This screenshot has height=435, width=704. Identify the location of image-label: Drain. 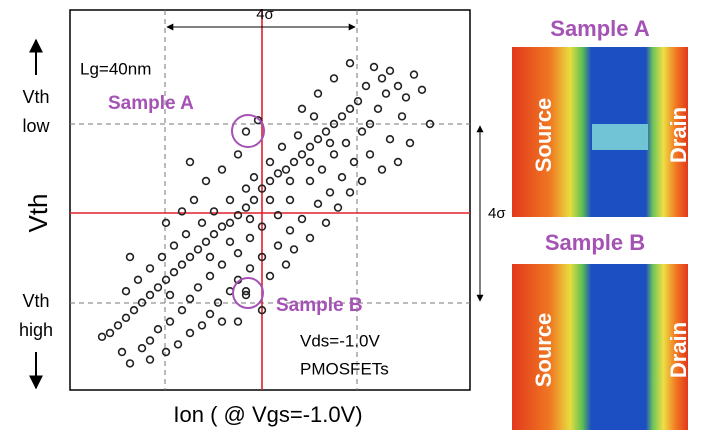
(678, 350).